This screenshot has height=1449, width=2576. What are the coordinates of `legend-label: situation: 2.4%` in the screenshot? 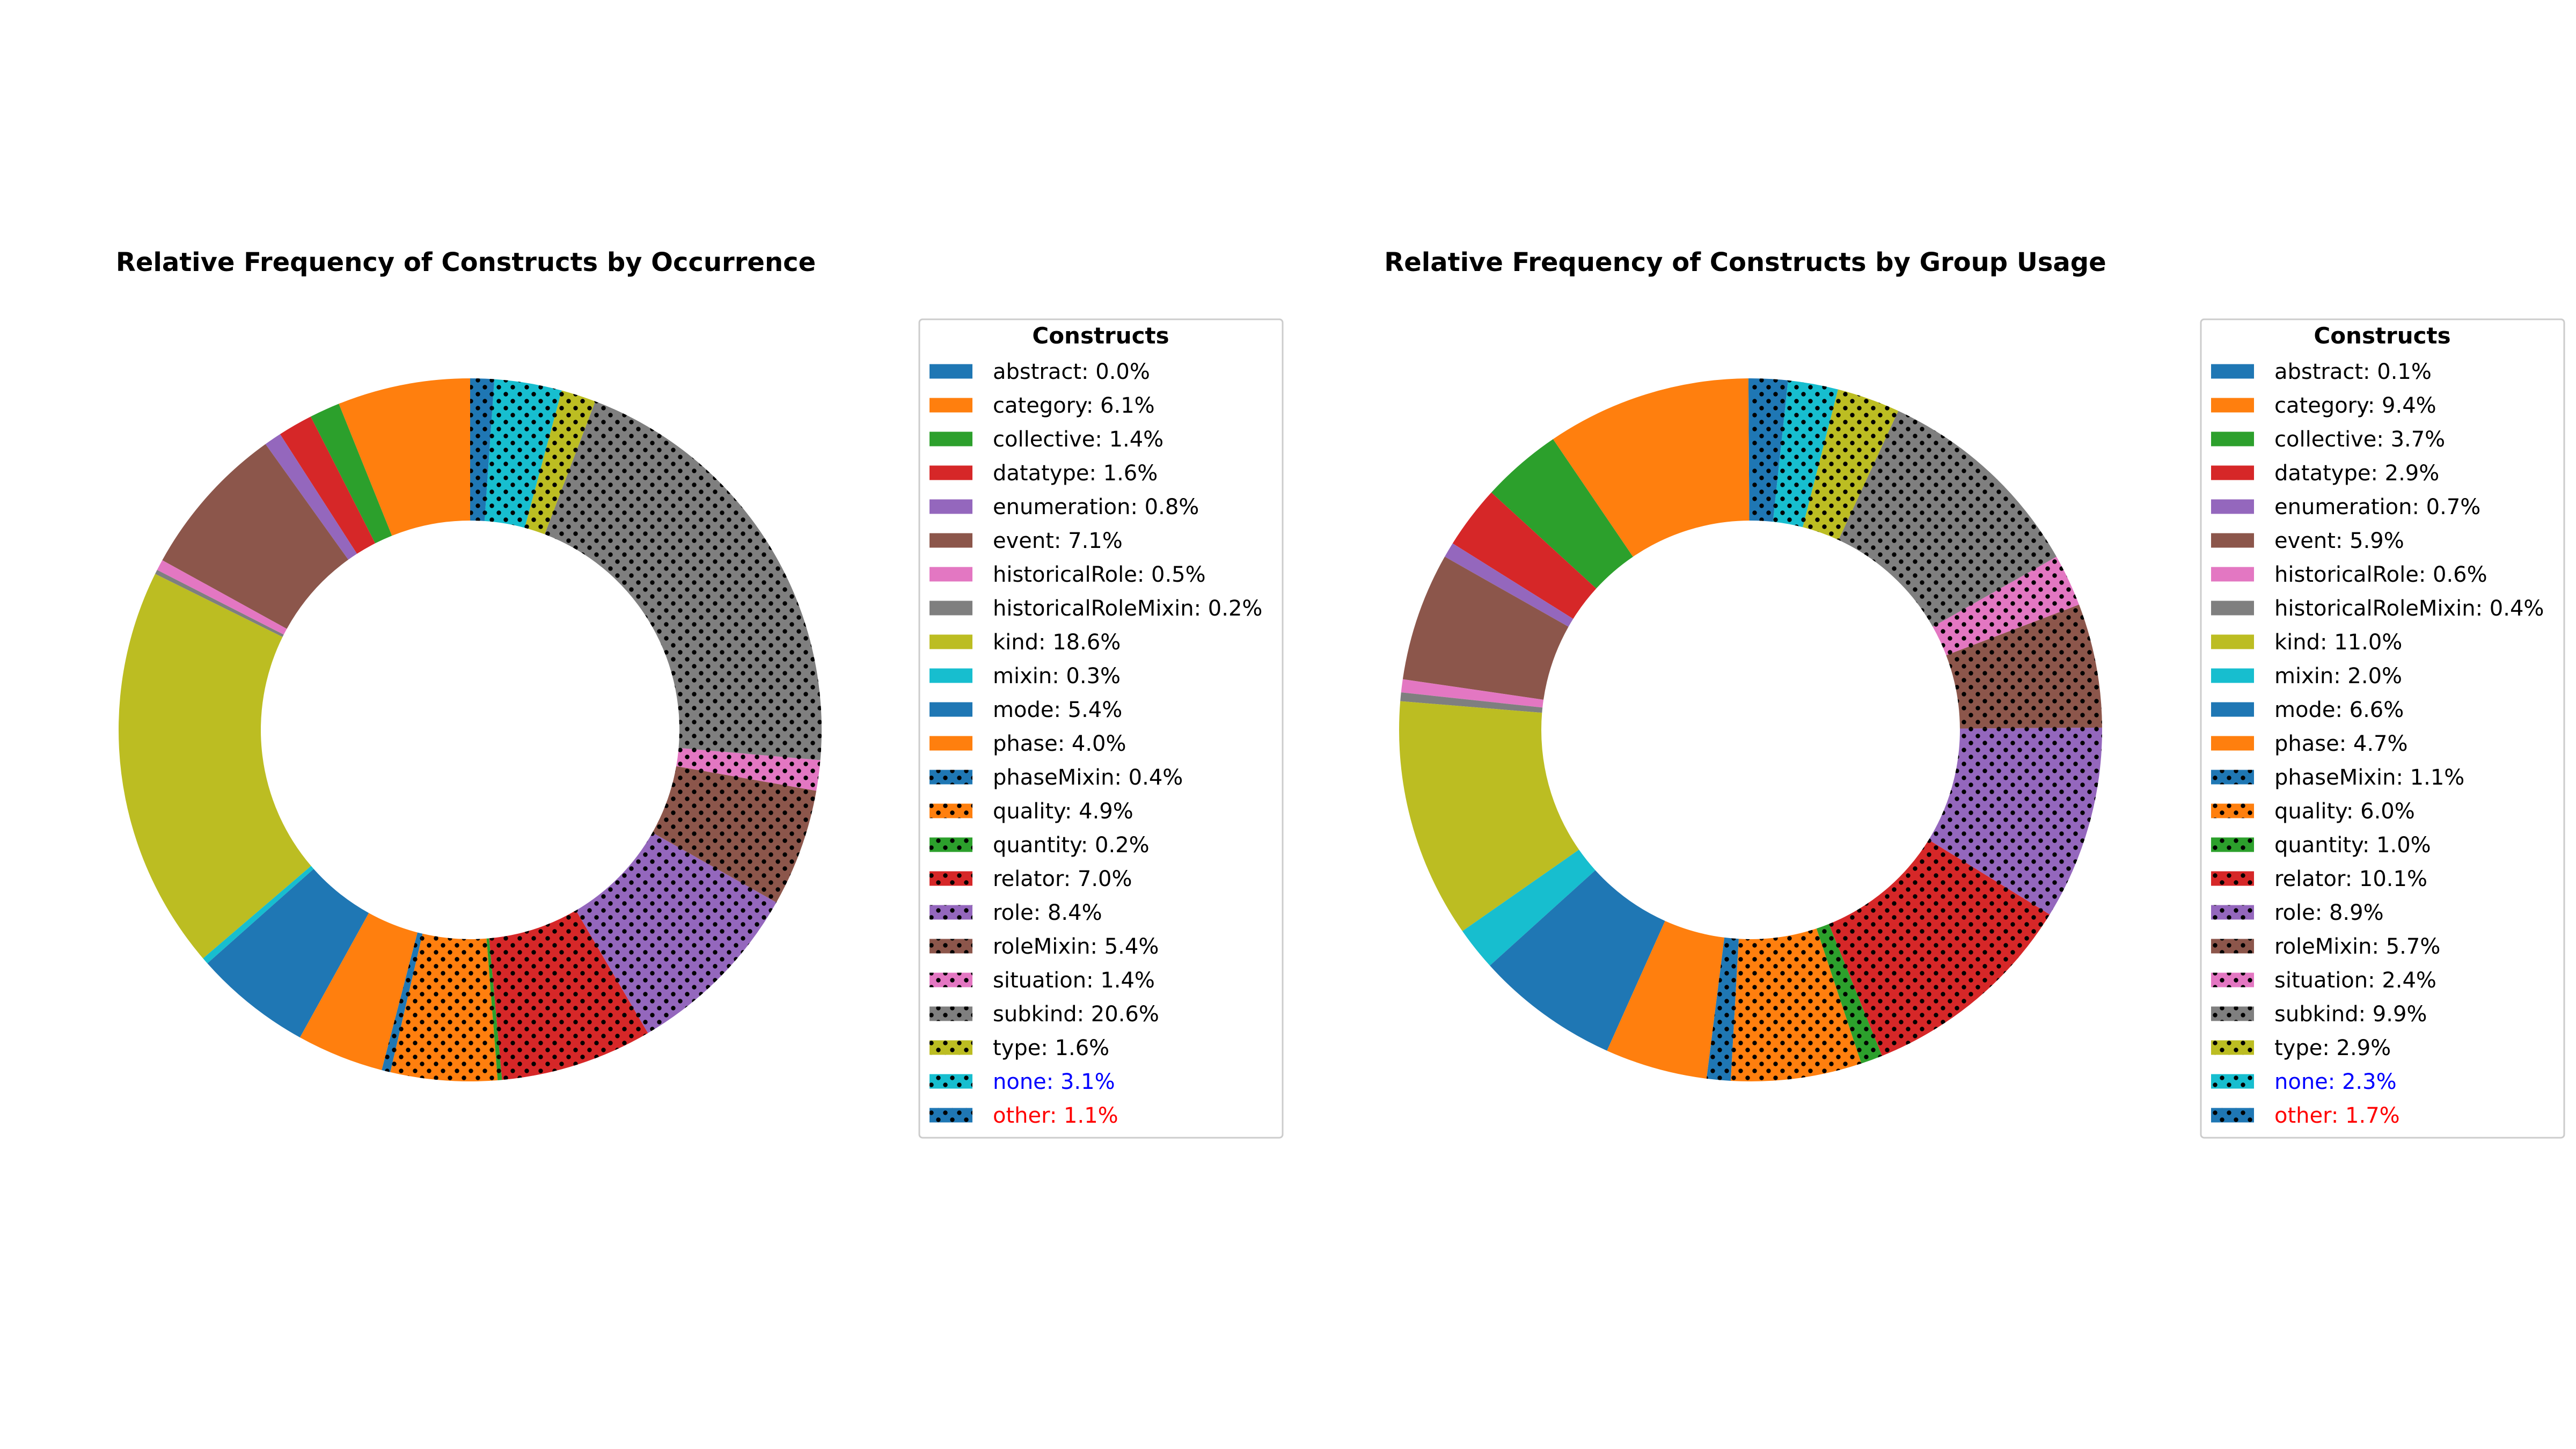 It's located at (2355, 980).